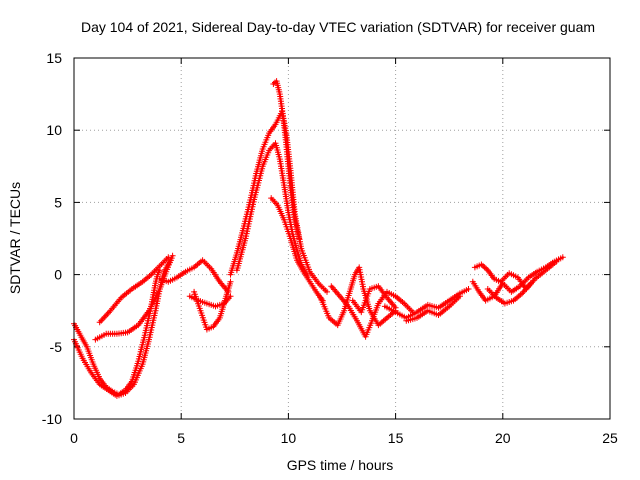  Describe the element at coordinates (54, 130) in the screenshot. I see `y-tick-label: 10` at that location.